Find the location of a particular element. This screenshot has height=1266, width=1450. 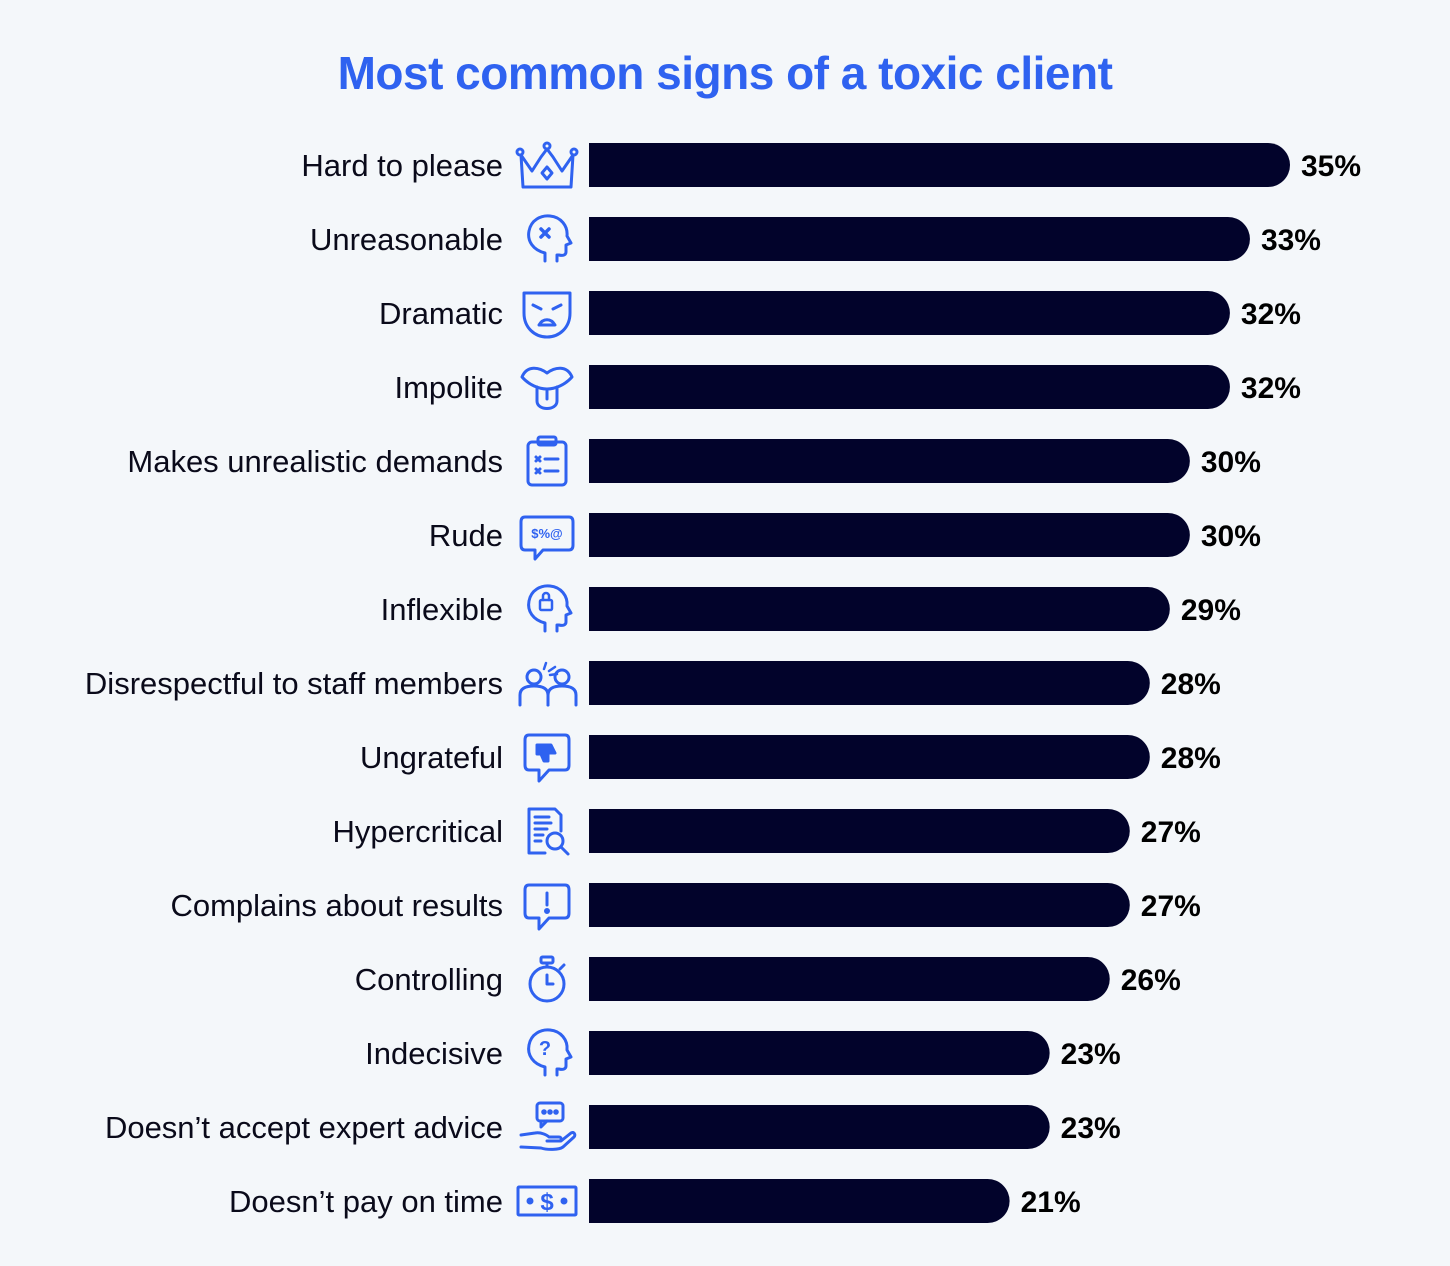

thumbs-down-bubble-icon is located at coordinates (547, 758).